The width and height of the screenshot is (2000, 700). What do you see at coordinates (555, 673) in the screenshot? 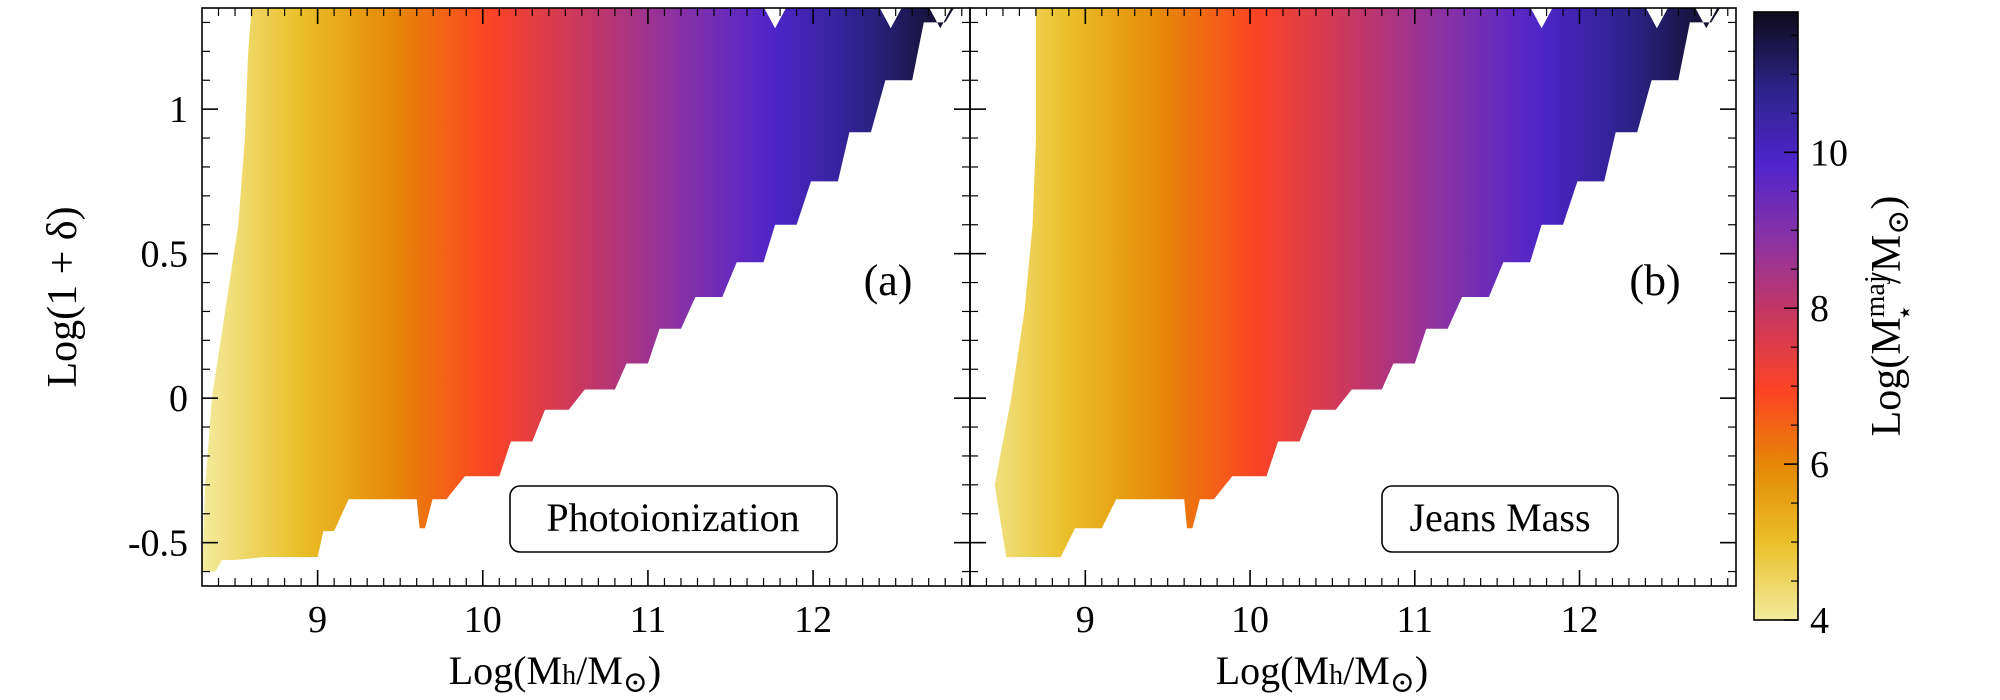
I see `x-axis-label-a: Log(Mh/M⊙)` at bounding box center [555, 673].